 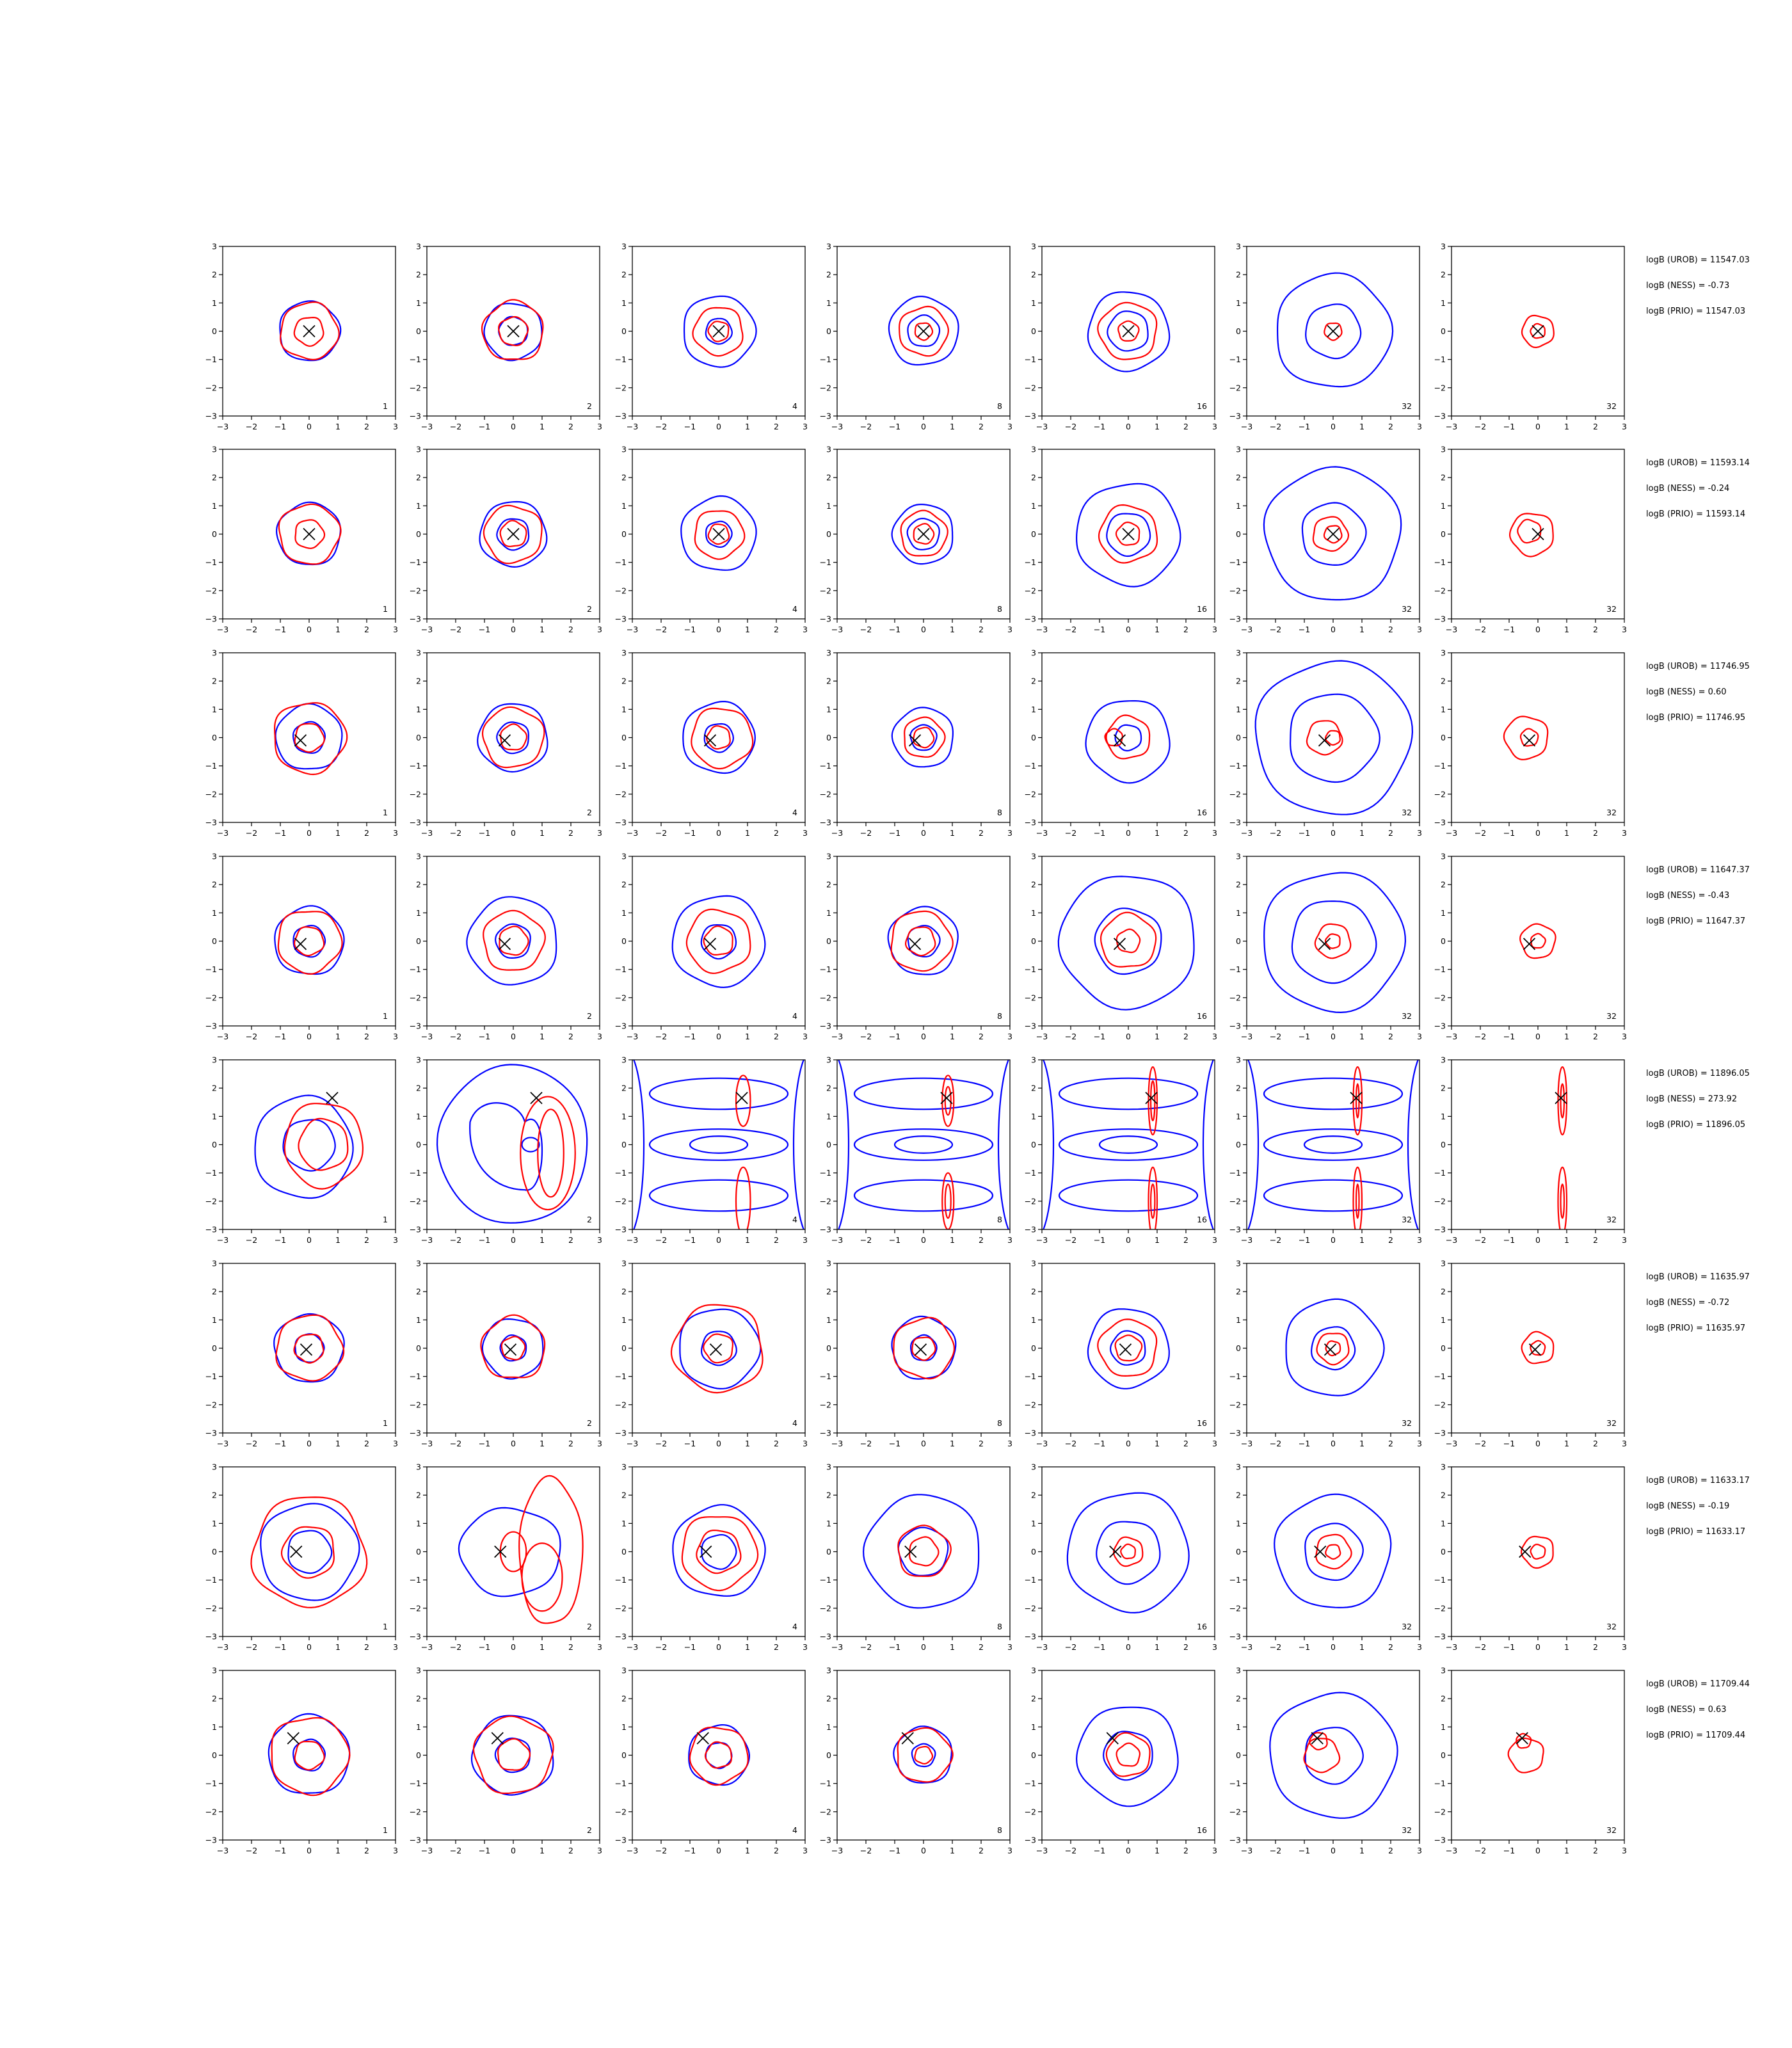 What do you see at coordinates (1611, 406) in the screenshot?
I see `panel-count-label: 32` at bounding box center [1611, 406].